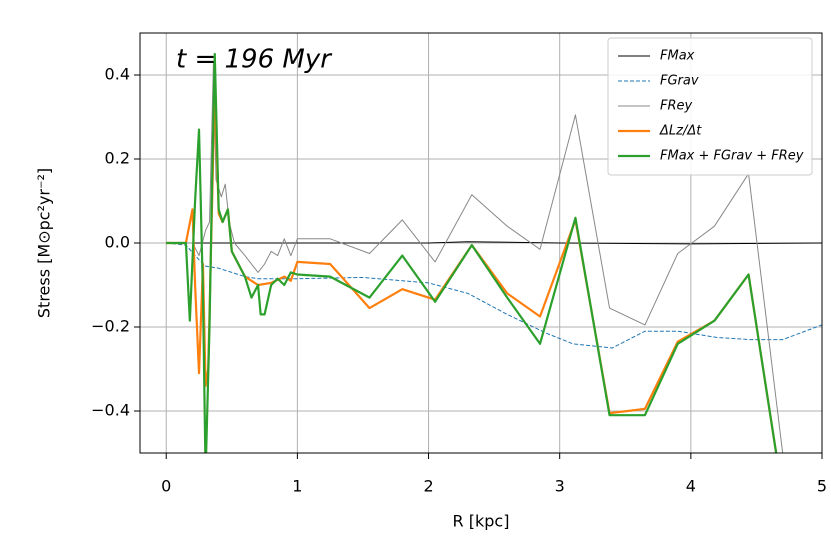 The image size is (831, 548). What do you see at coordinates (44, 243) in the screenshot?
I see `y-axis-label: Stress [M⊙pc²yr⁻²]` at bounding box center [44, 243].